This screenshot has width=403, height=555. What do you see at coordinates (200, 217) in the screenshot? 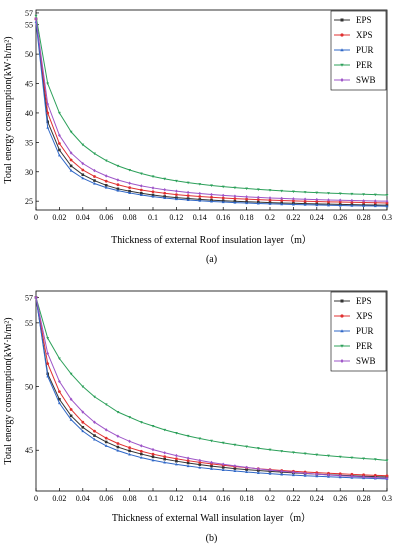
I see `x-tick-label: 0.14` at bounding box center [200, 217].